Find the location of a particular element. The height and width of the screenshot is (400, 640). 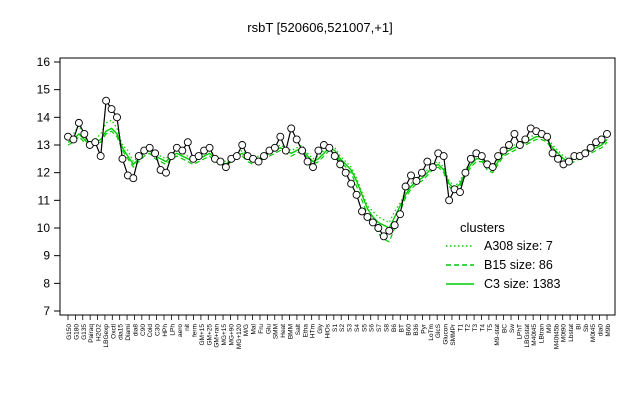

x-tick-label: T4 is located at coordinates (482, 328).